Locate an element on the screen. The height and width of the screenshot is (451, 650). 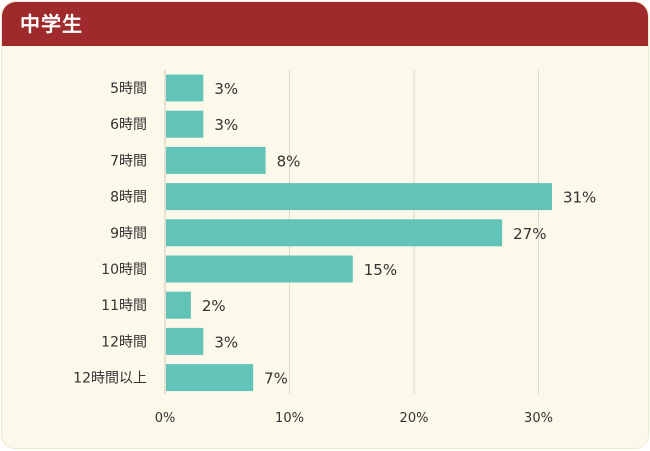
category-label: 10時間 is located at coordinates (124, 270).